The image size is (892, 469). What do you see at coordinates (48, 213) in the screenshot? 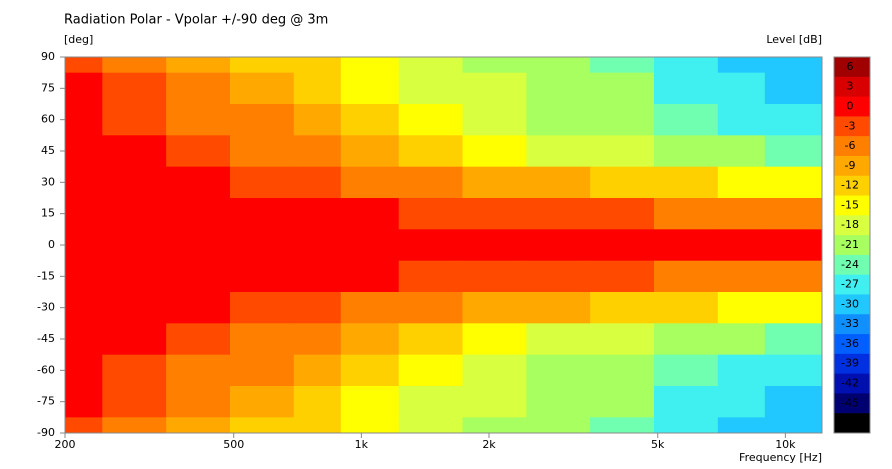
I see `y-tick-label: 15` at bounding box center [48, 213].